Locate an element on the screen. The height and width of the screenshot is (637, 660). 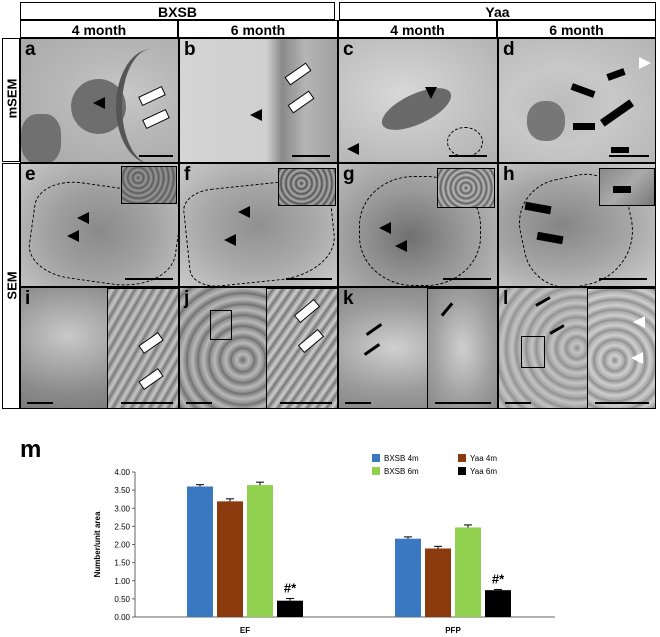
y-tick-label: 2.50 is located at coordinates (122, 526).